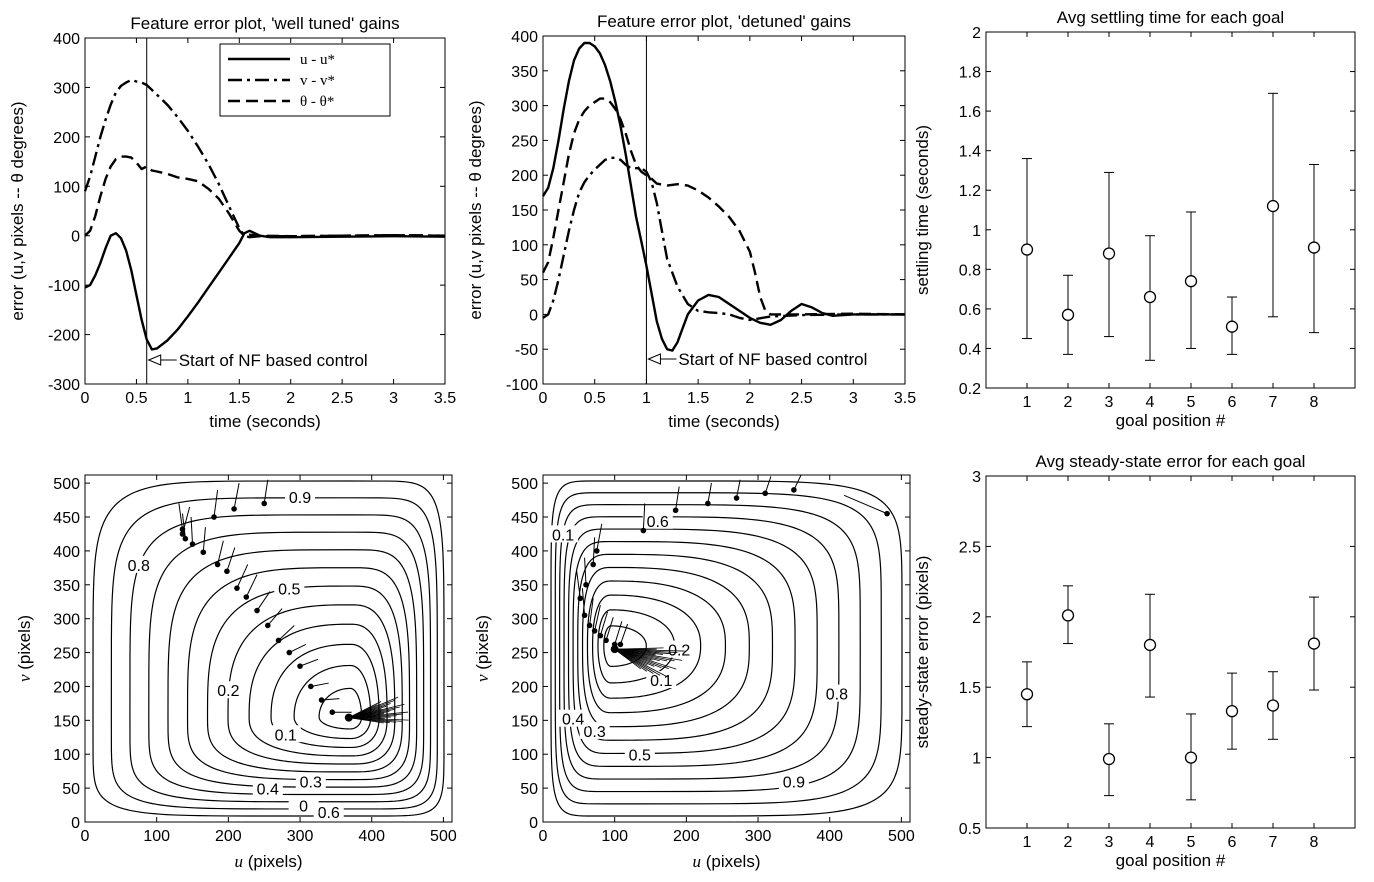  I want to click on y-axis-label: error (u,v pixels -- θ degrees), so click(475, 209).